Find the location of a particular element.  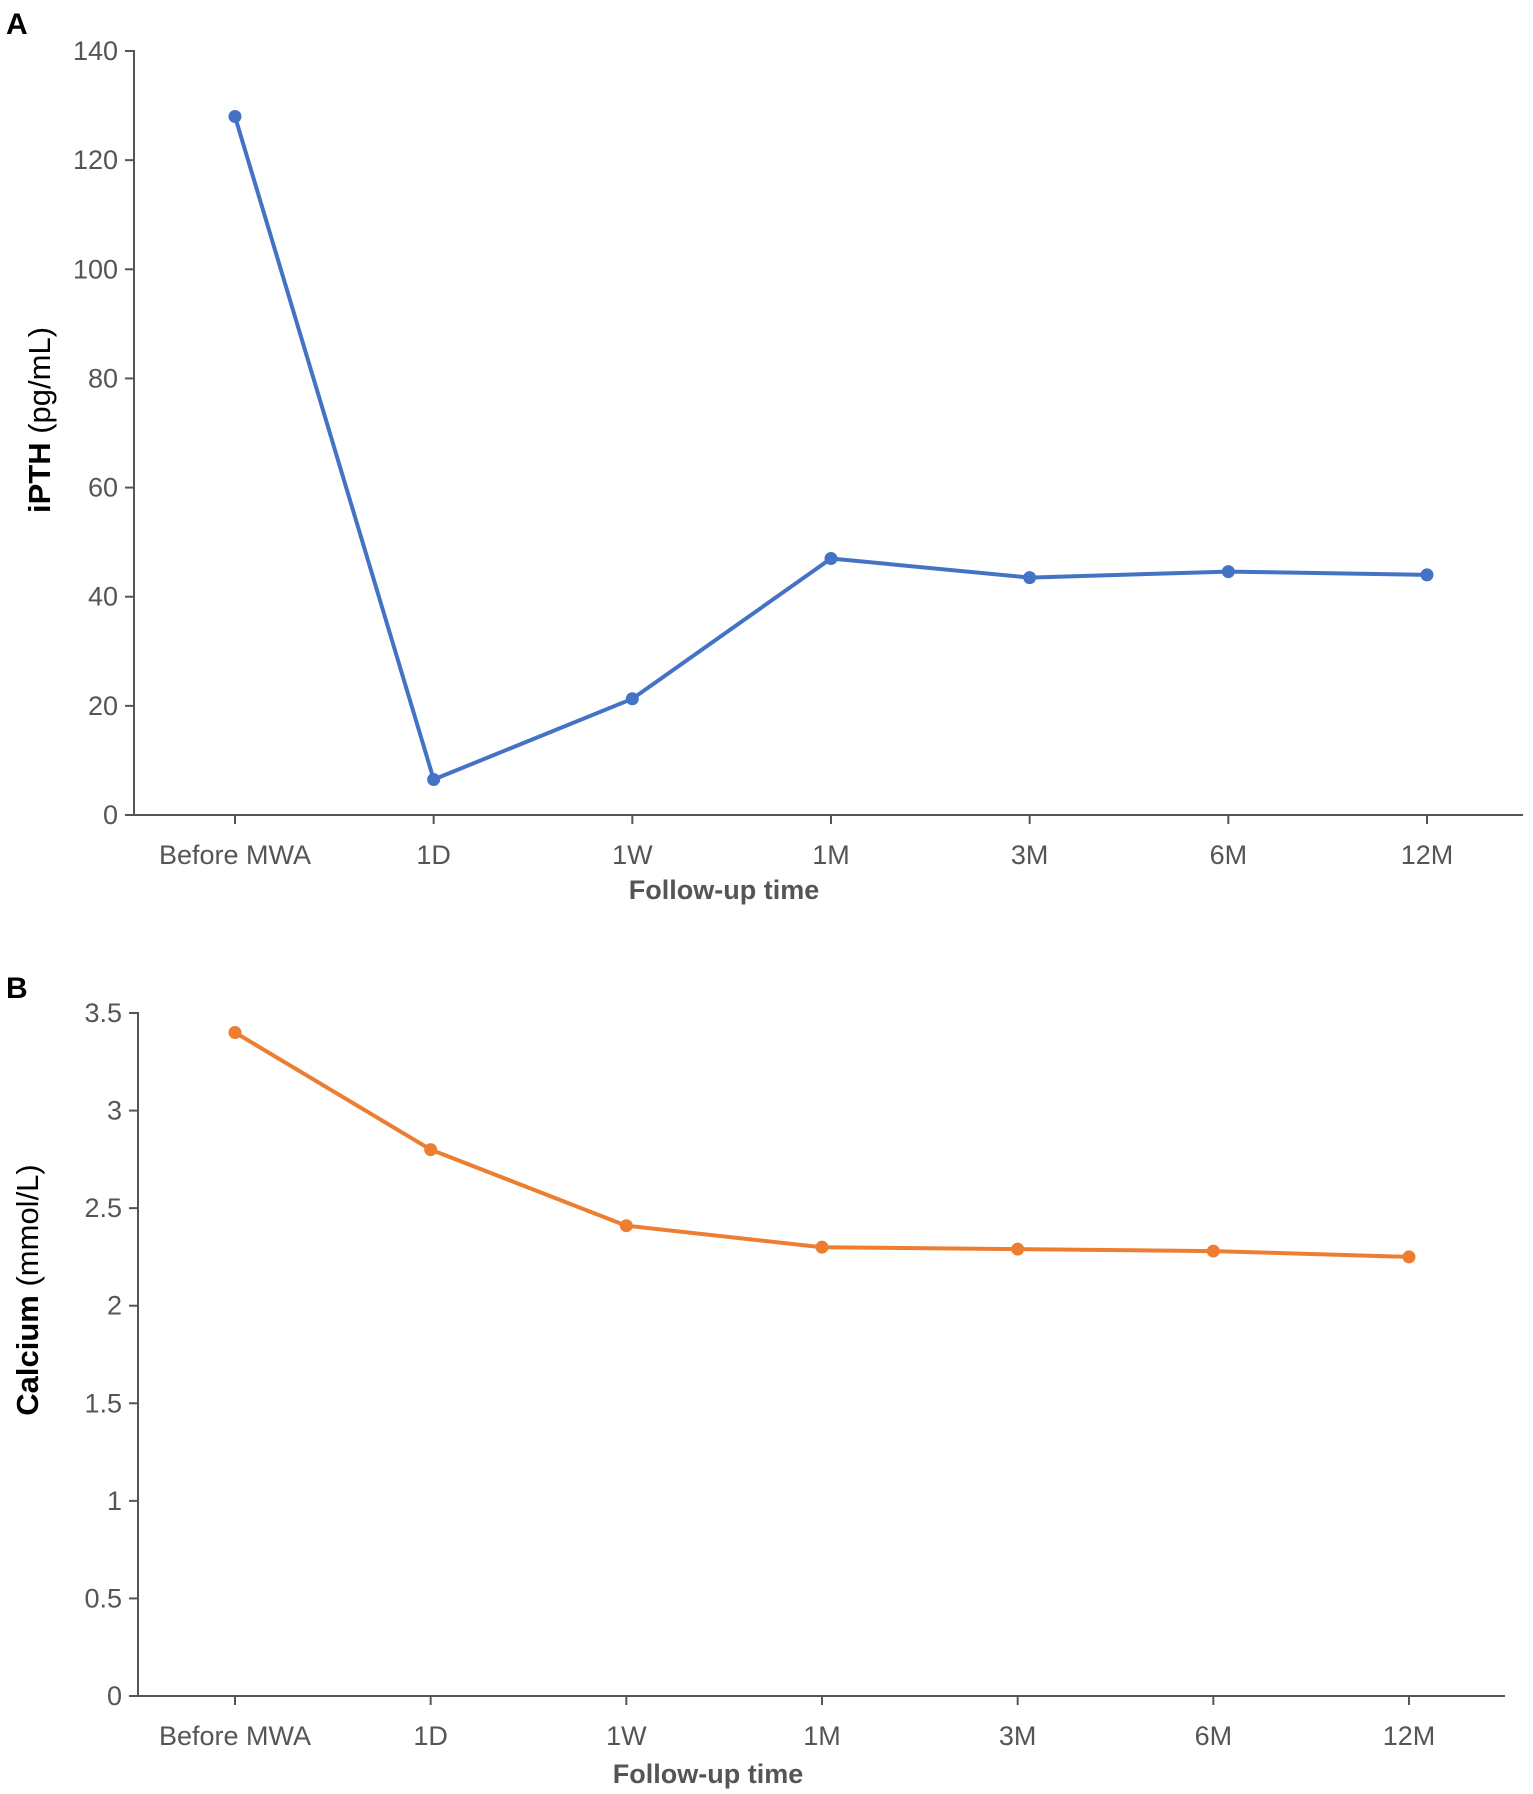

panel-a-x-tick-label: 1M is located at coordinates (831, 855).